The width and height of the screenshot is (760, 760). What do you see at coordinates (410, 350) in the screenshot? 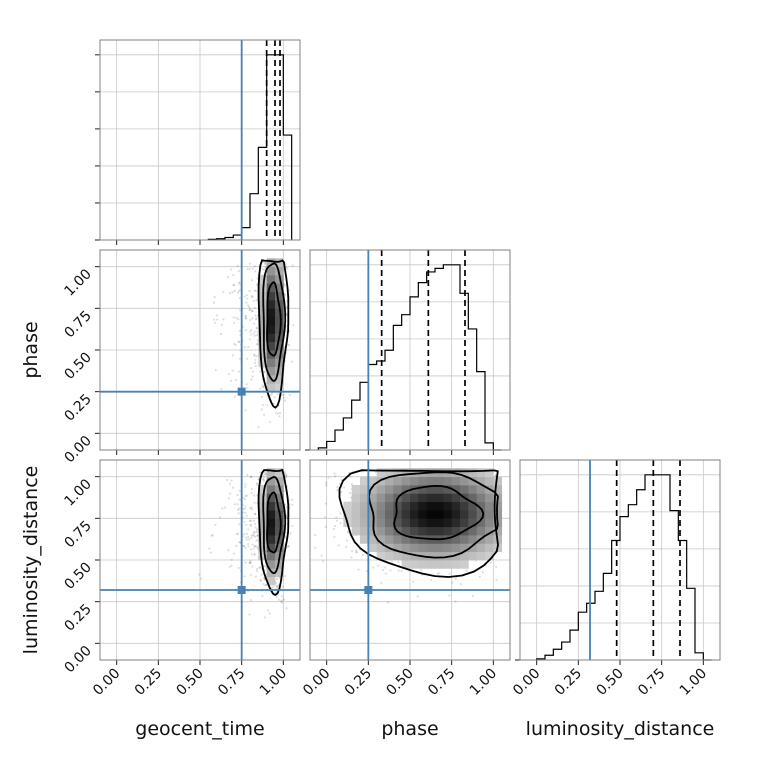
I see `axes-frame` at bounding box center [410, 350].